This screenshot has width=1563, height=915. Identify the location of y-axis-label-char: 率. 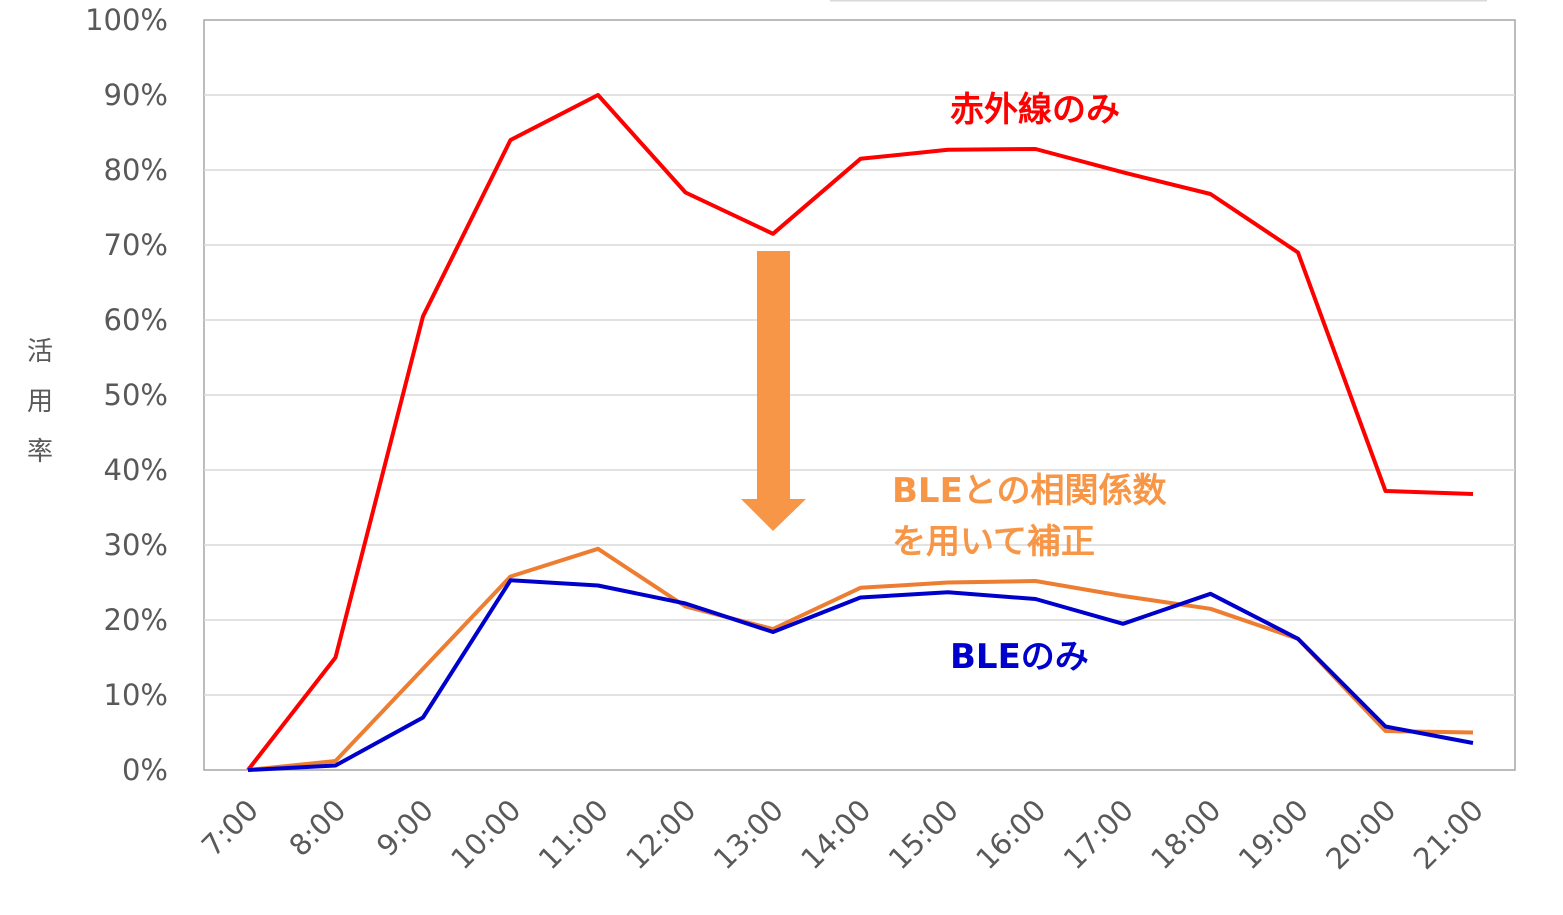
(40, 452).